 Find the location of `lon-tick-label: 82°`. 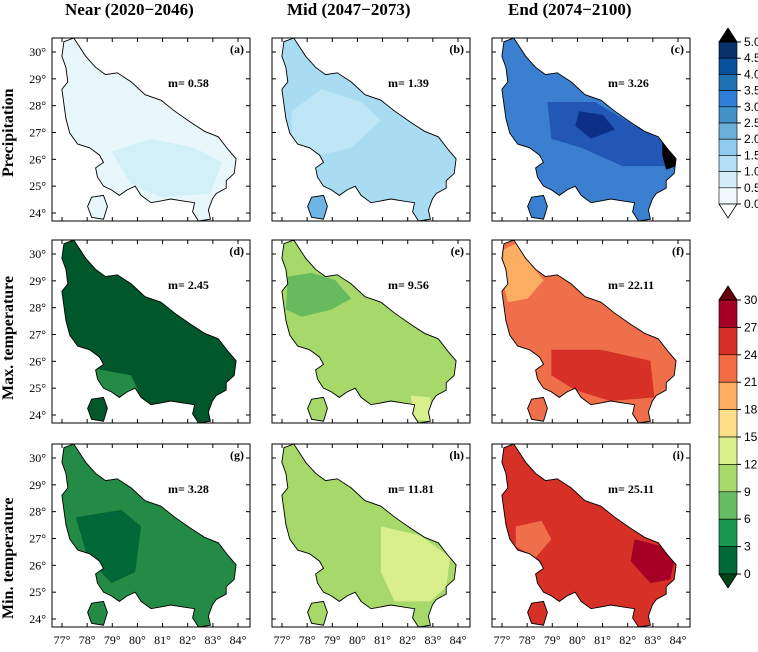

lon-tick-label: 82° is located at coordinates (627, 640).